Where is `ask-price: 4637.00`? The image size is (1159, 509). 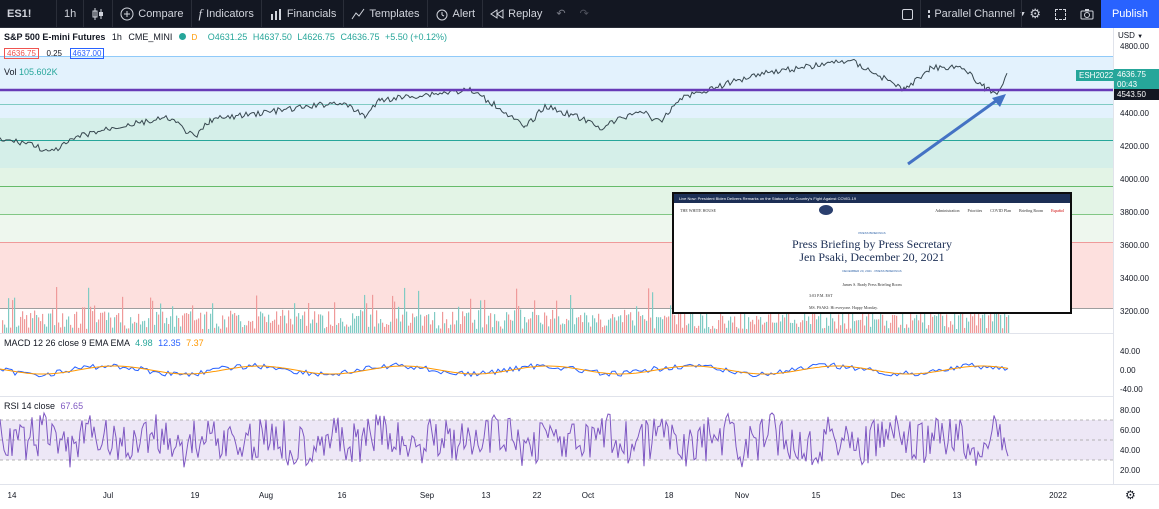
ask-price: 4637.00 is located at coordinates (87, 53).